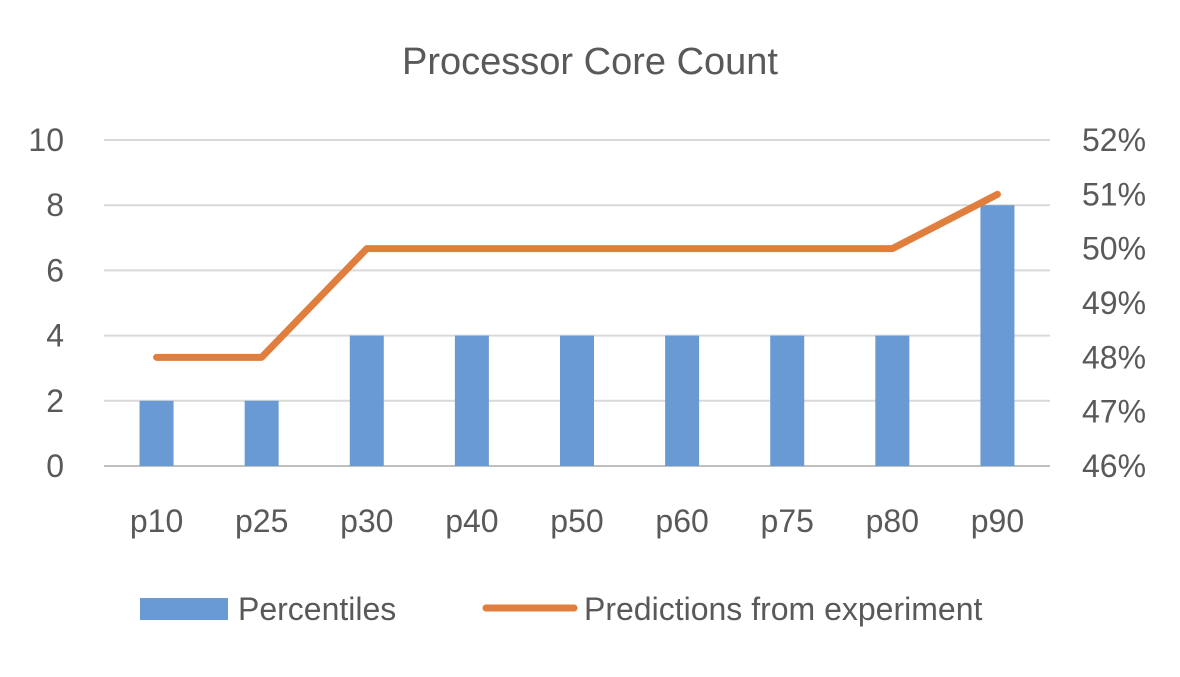 The height and width of the screenshot is (677, 1180). Describe the element at coordinates (1114, 194) in the screenshot. I see `y-right-tick-label: 51%` at that location.